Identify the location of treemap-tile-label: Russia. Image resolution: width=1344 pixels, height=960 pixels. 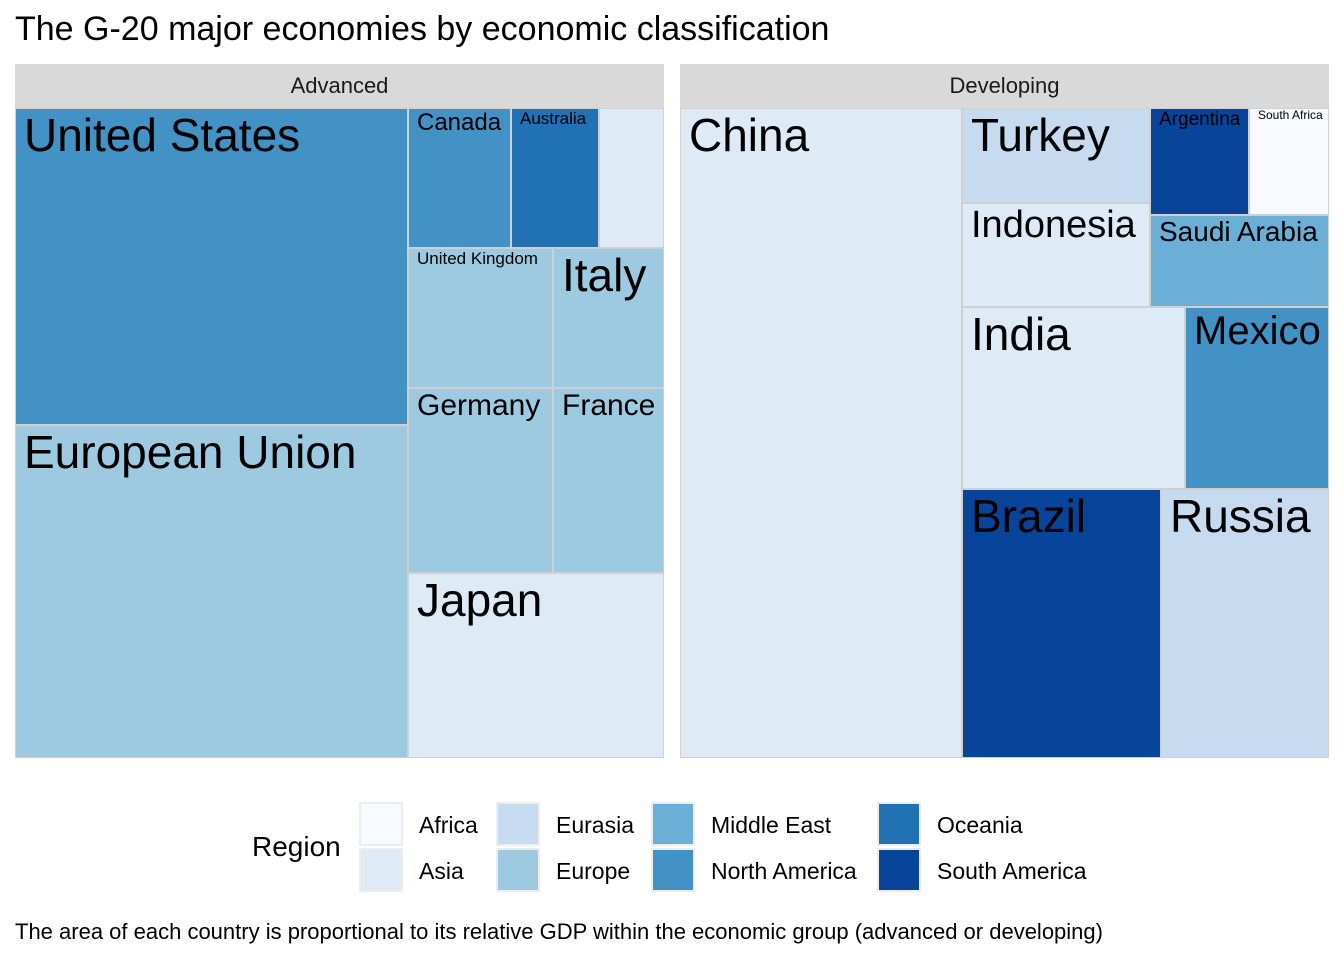
(1240, 516).